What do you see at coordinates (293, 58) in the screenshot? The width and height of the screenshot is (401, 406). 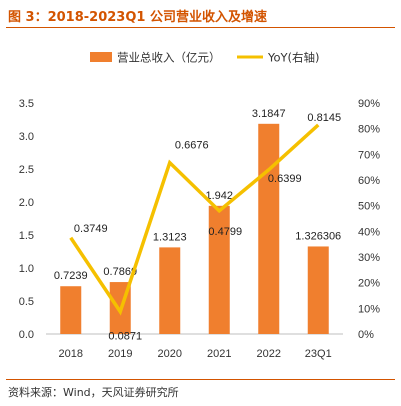 I see `legend-line-label: YoY(右轴)` at bounding box center [293, 58].